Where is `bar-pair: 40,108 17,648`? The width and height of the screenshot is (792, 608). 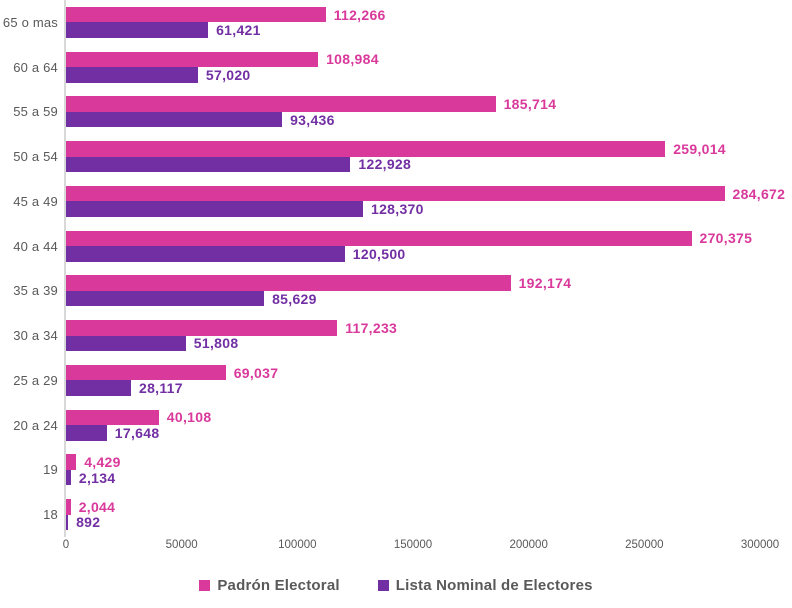
bar-pair: 40,108 17,648 is located at coordinates (428, 425).